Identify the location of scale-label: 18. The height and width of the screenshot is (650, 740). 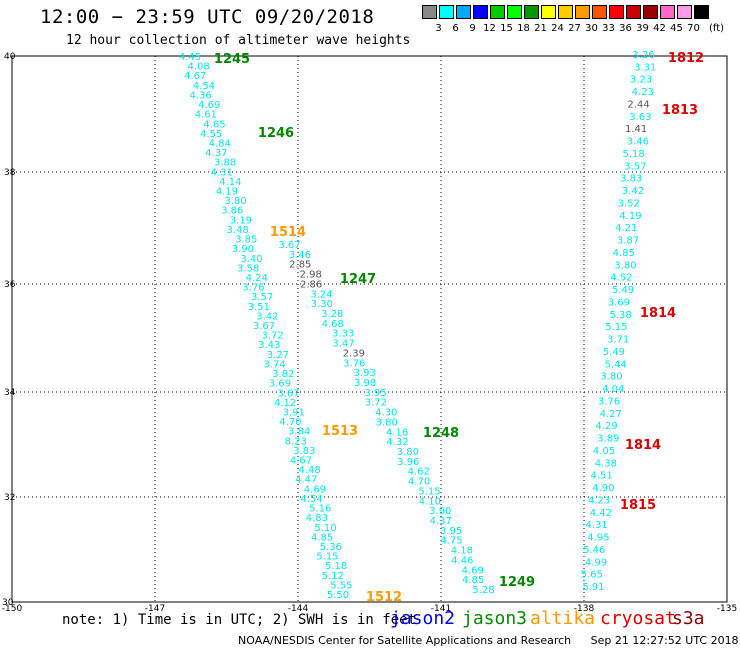
(523, 28).